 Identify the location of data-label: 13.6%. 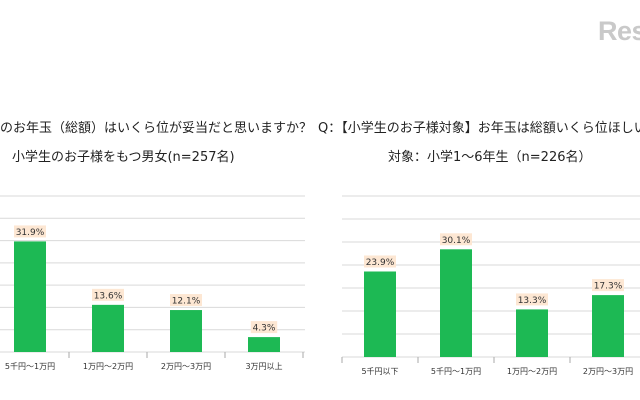
(108, 296).